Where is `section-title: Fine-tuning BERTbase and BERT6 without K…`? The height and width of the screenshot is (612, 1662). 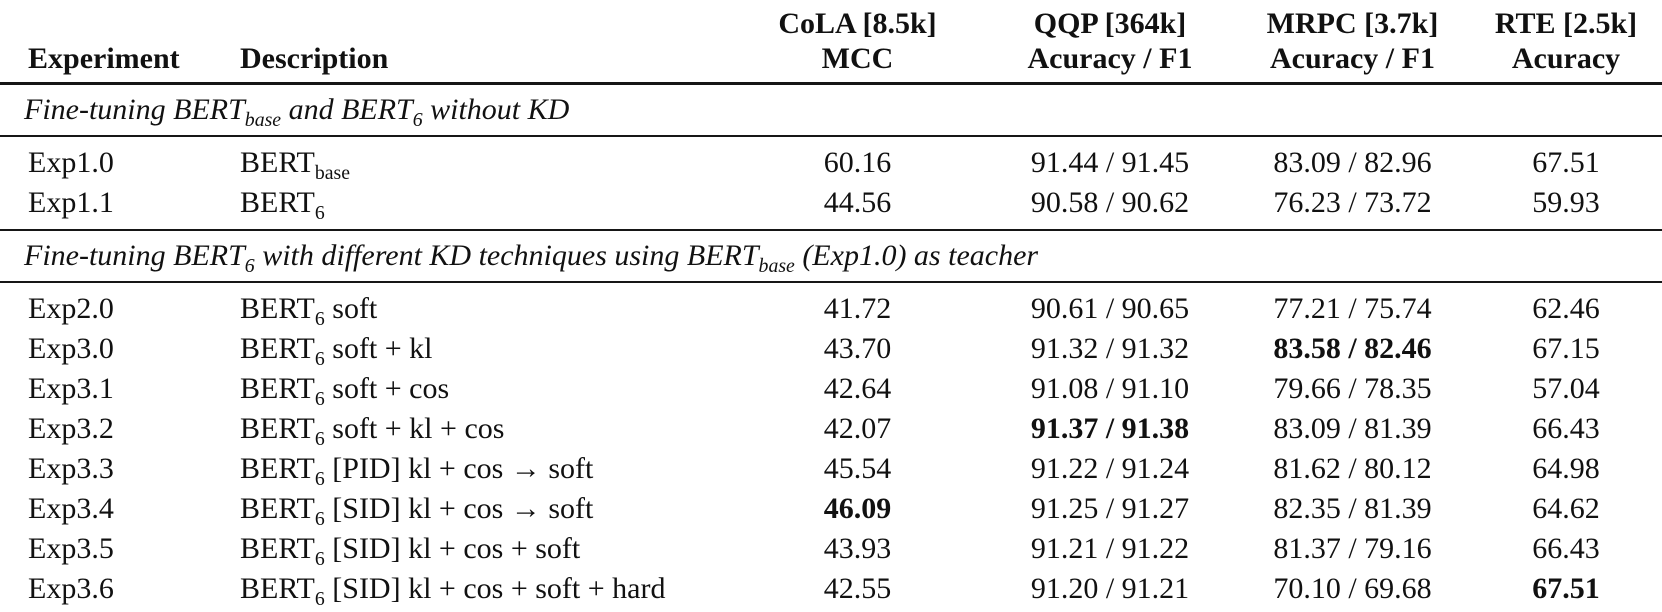
section-title: Fine-tuning BERTbase and BERT6 without K… is located at coordinates (297, 112).